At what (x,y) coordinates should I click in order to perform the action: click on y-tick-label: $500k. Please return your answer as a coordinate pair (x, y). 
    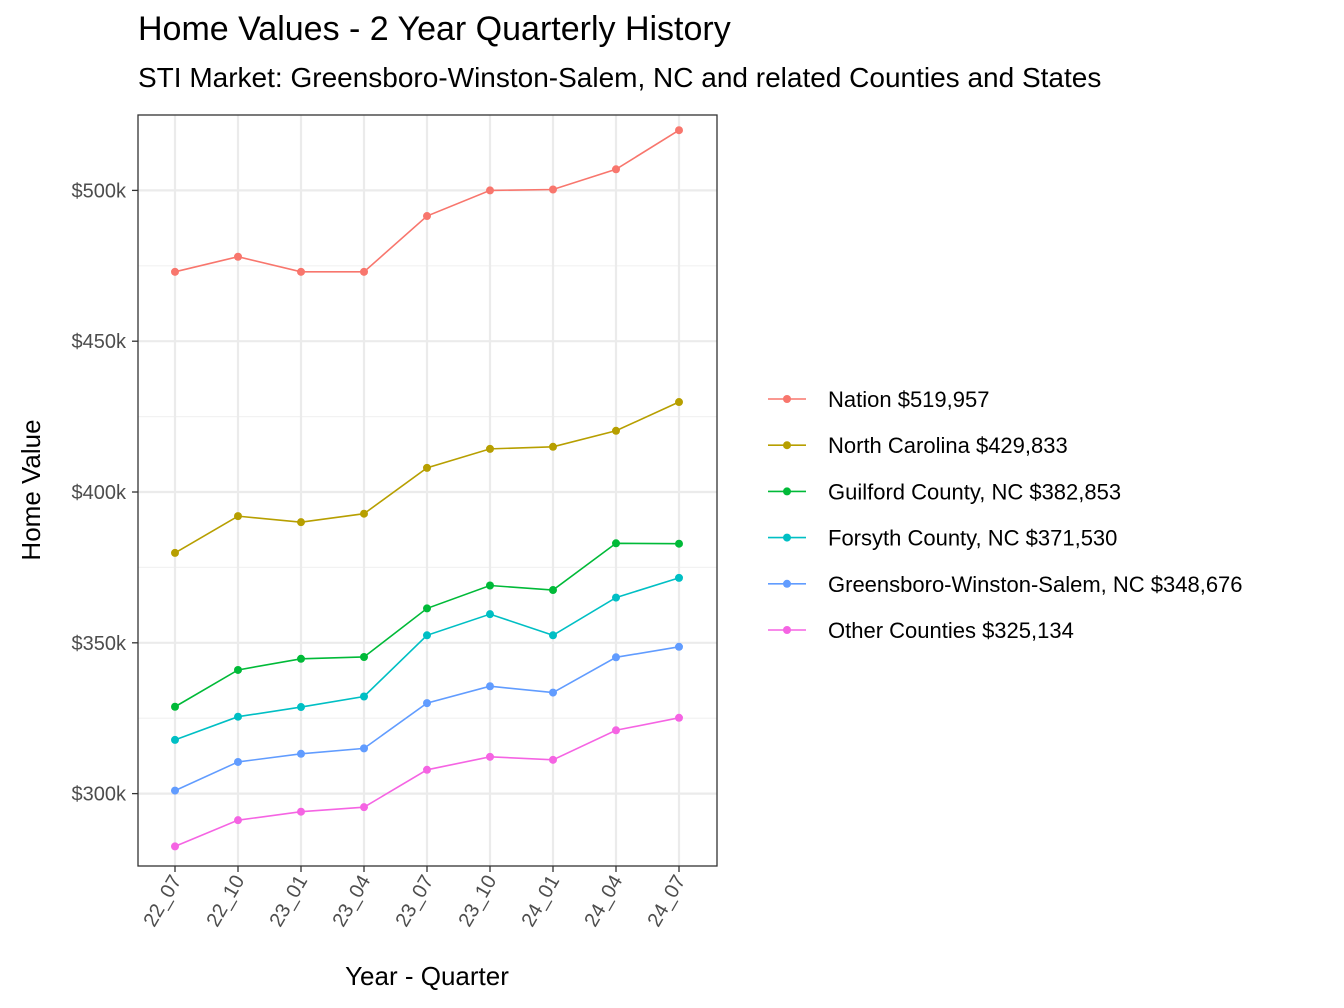
    Looking at the image, I should click on (99, 191).